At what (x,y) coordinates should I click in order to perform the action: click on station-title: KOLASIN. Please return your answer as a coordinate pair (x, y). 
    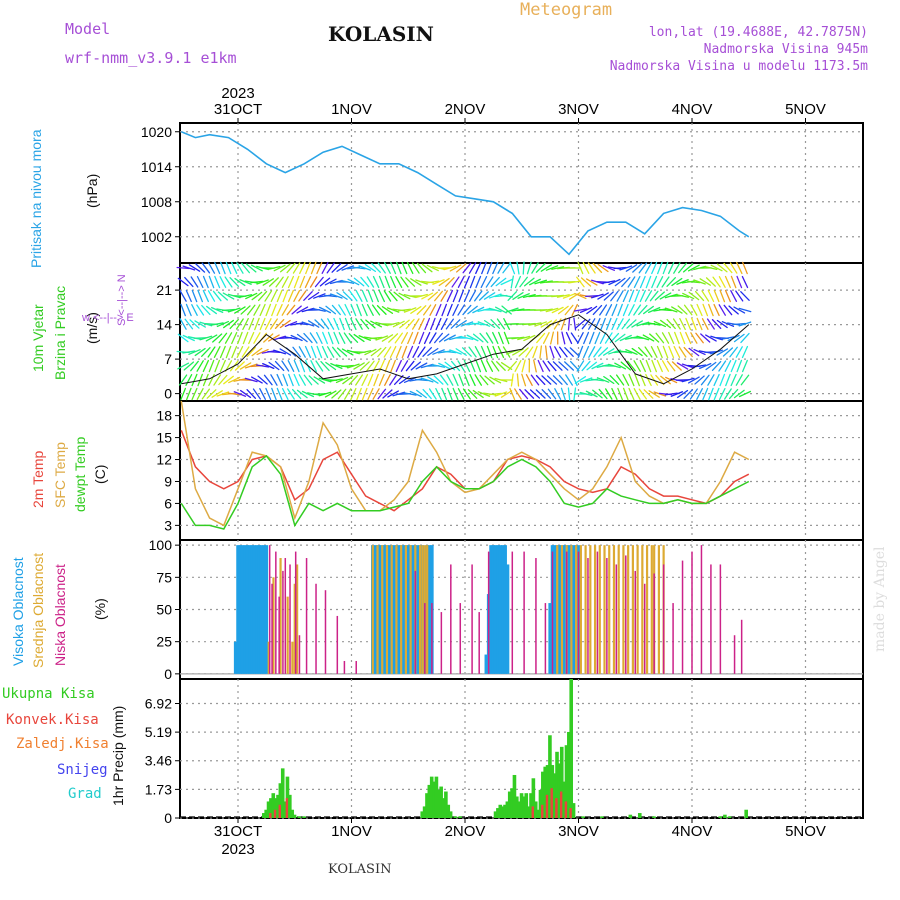
    Looking at the image, I should click on (381, 34).